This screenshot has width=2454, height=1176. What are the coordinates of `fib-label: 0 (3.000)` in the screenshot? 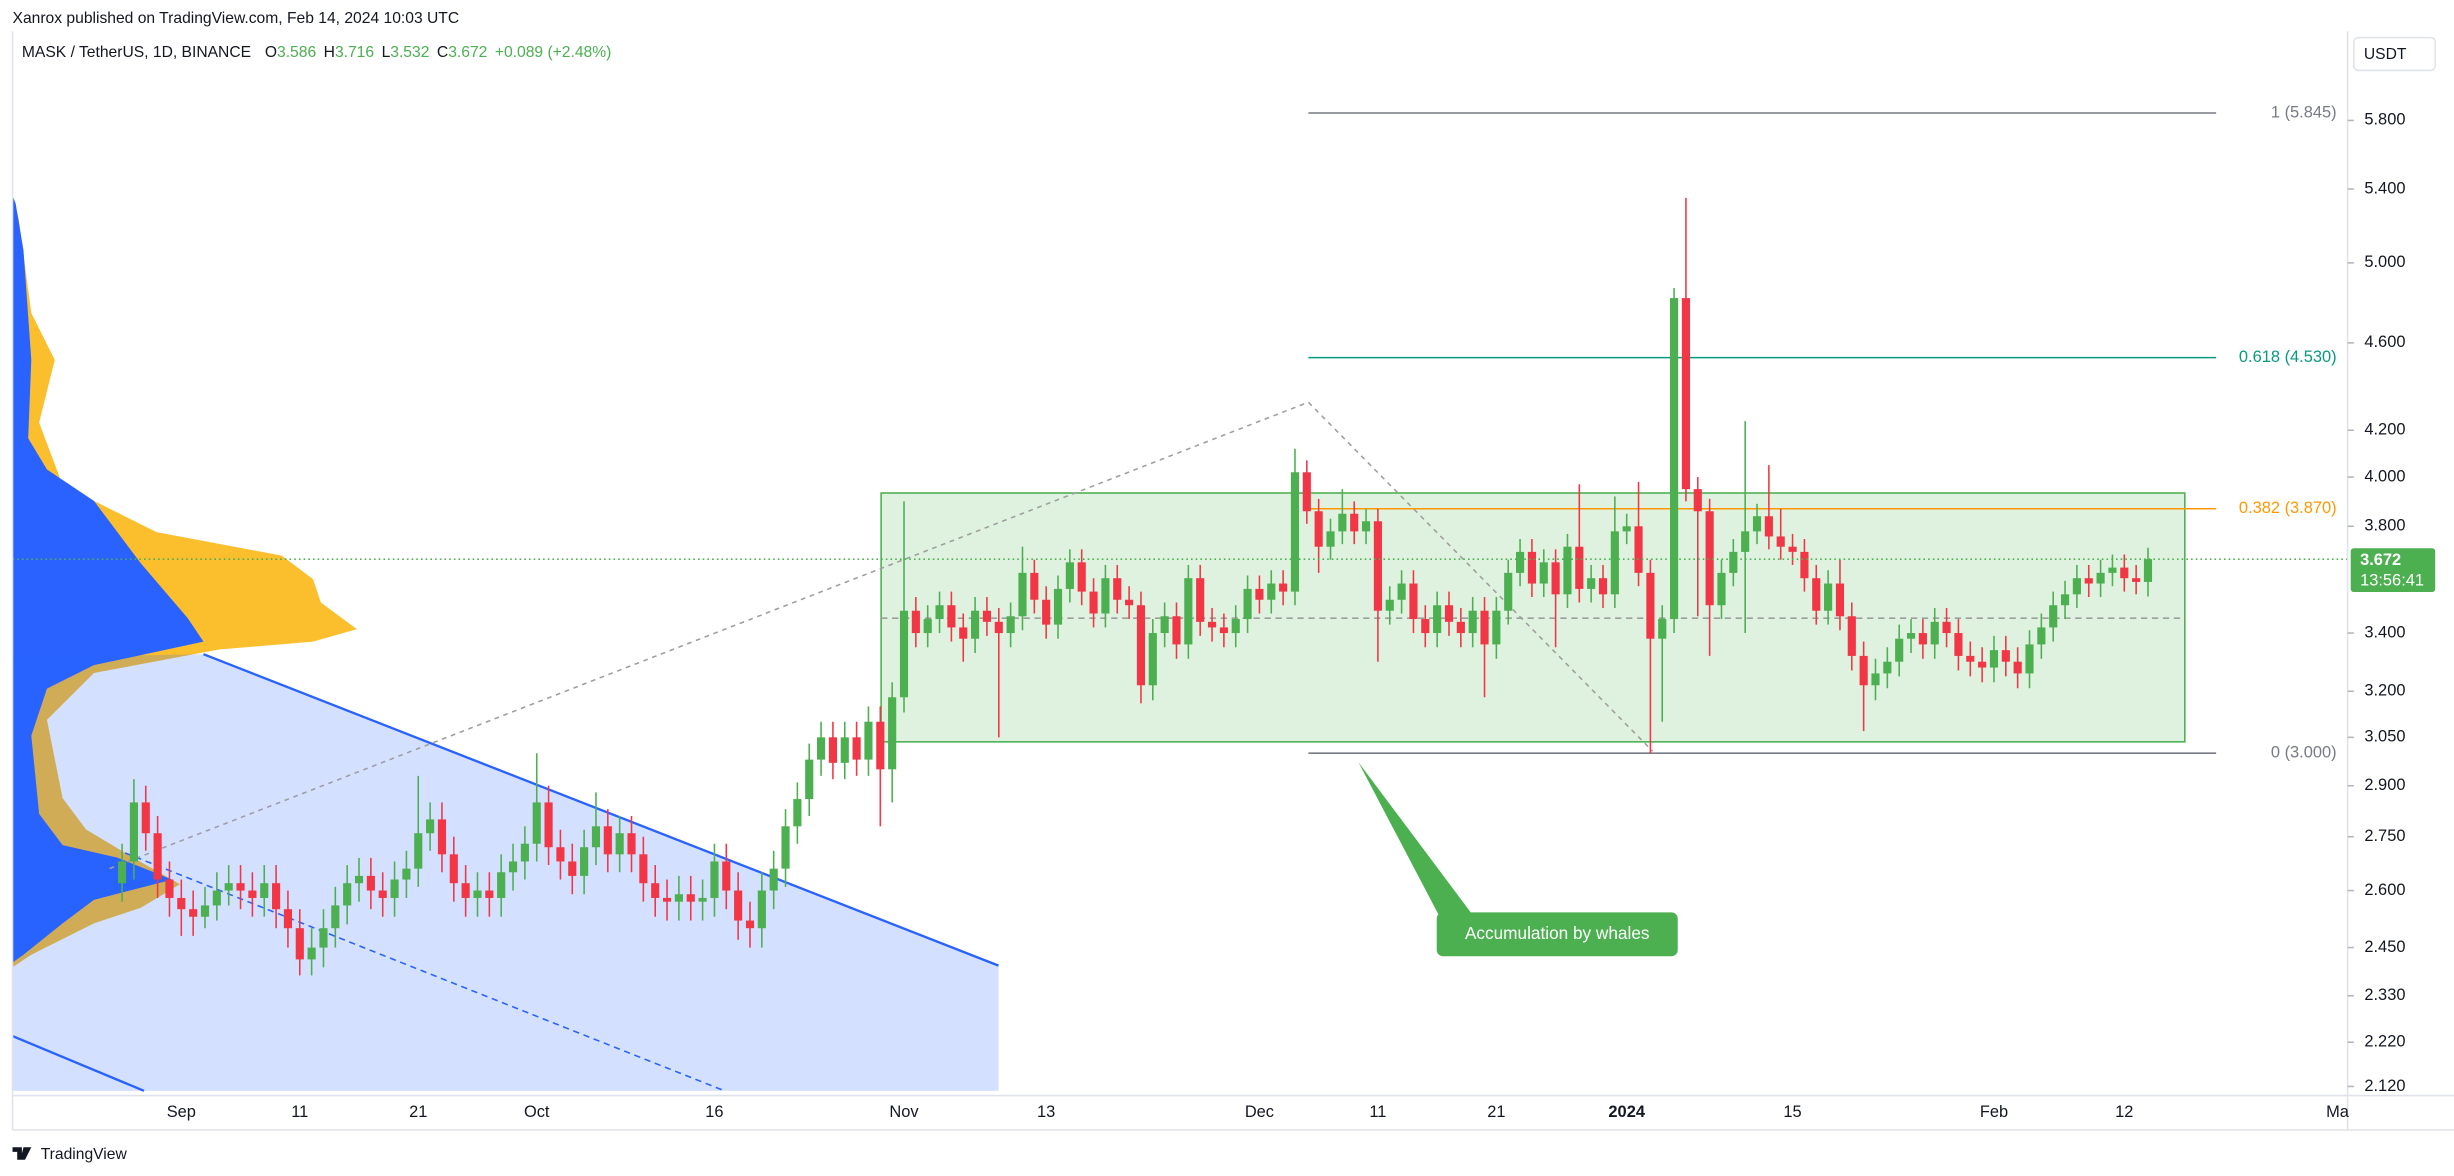 It's located at (2304, 753).